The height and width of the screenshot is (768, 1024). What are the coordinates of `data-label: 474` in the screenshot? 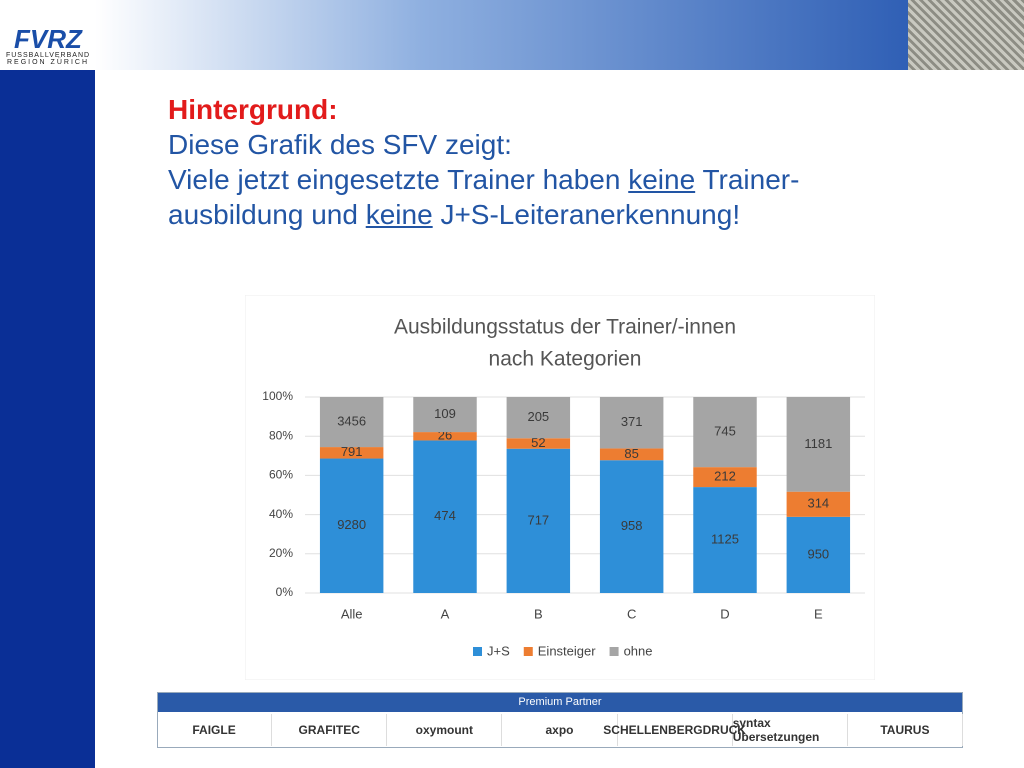 It's located at (445, 515).